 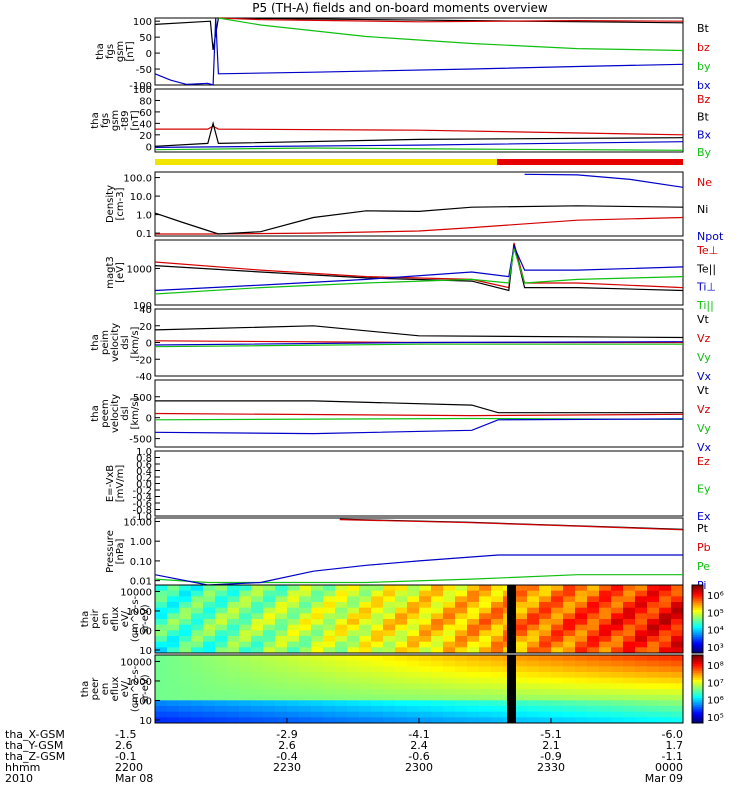 I want to click on colorbar-tick-label: 10⁷, so click(x=715, y=683).